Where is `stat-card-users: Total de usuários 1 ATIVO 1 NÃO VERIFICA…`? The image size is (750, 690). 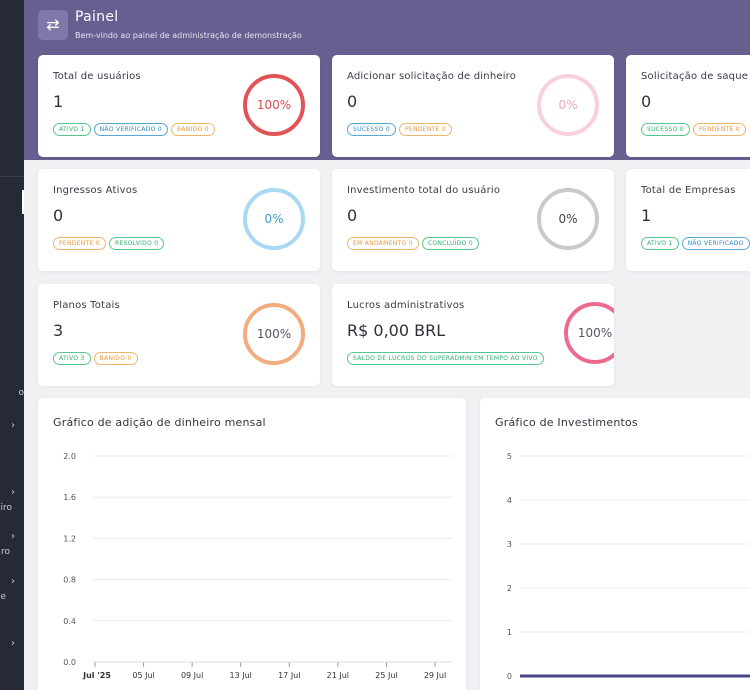 stat-card-users: Total de usuários 1 ATIVO 1 NÃO VERIFICA… is located at coordinates (179, 106).